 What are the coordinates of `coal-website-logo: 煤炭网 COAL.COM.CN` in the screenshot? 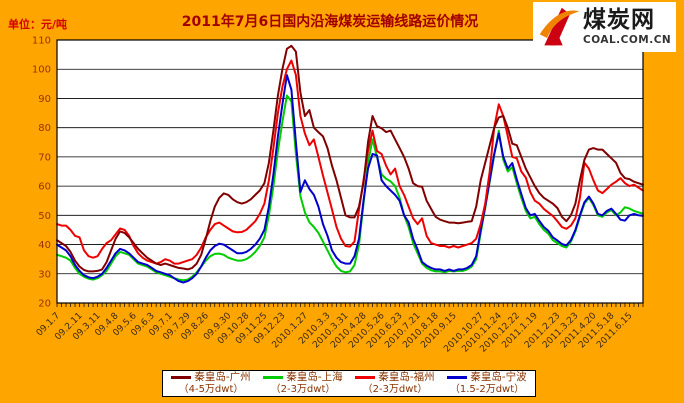 It's located at (604, 27).